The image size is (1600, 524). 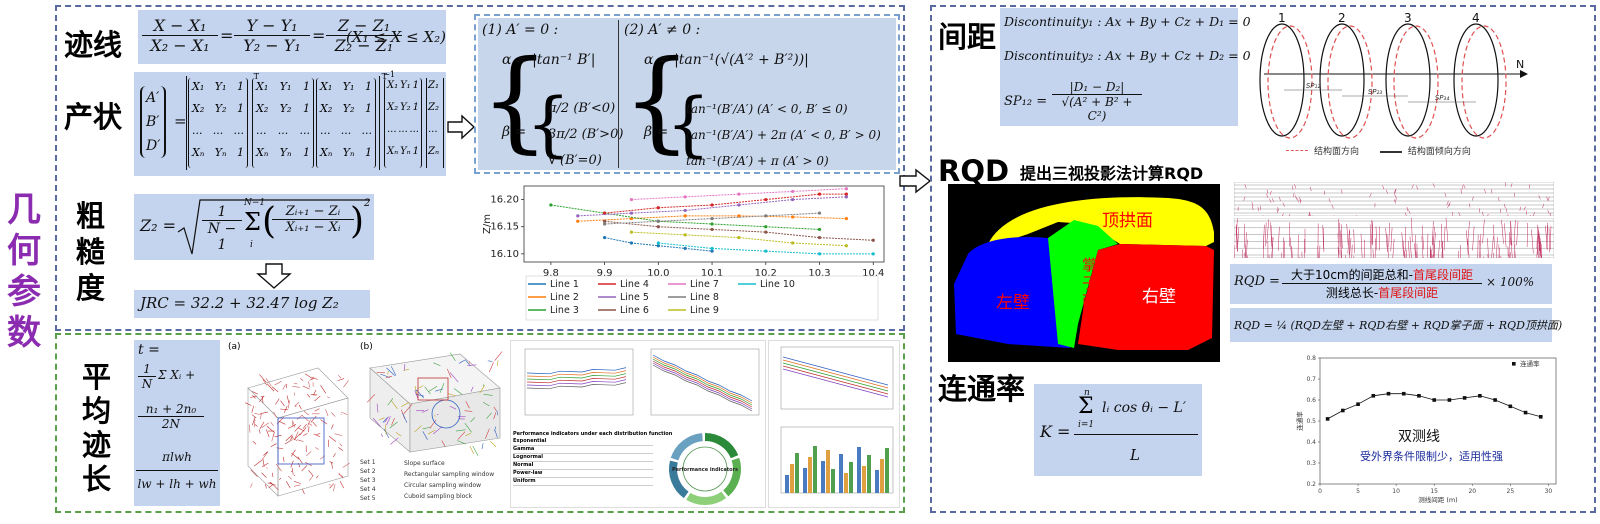 I want to click on z2-frac-num: 1, so click(x=222, y=212).